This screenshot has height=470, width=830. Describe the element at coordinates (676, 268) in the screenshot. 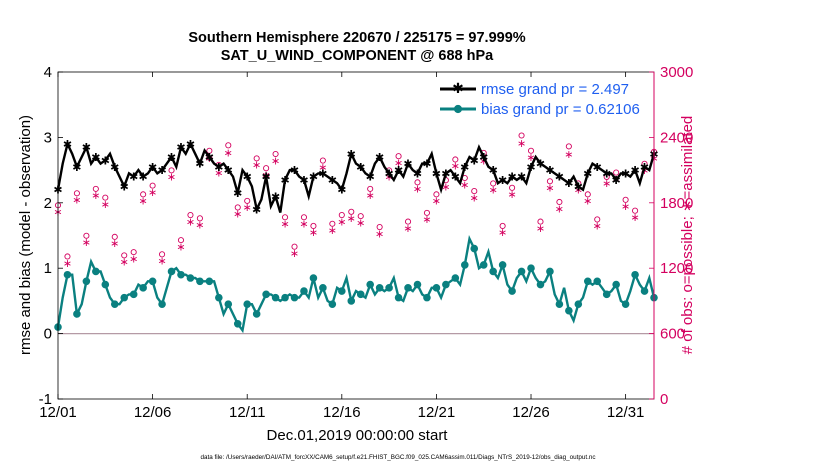

I see `y2-tick-label: 1200` at that location.